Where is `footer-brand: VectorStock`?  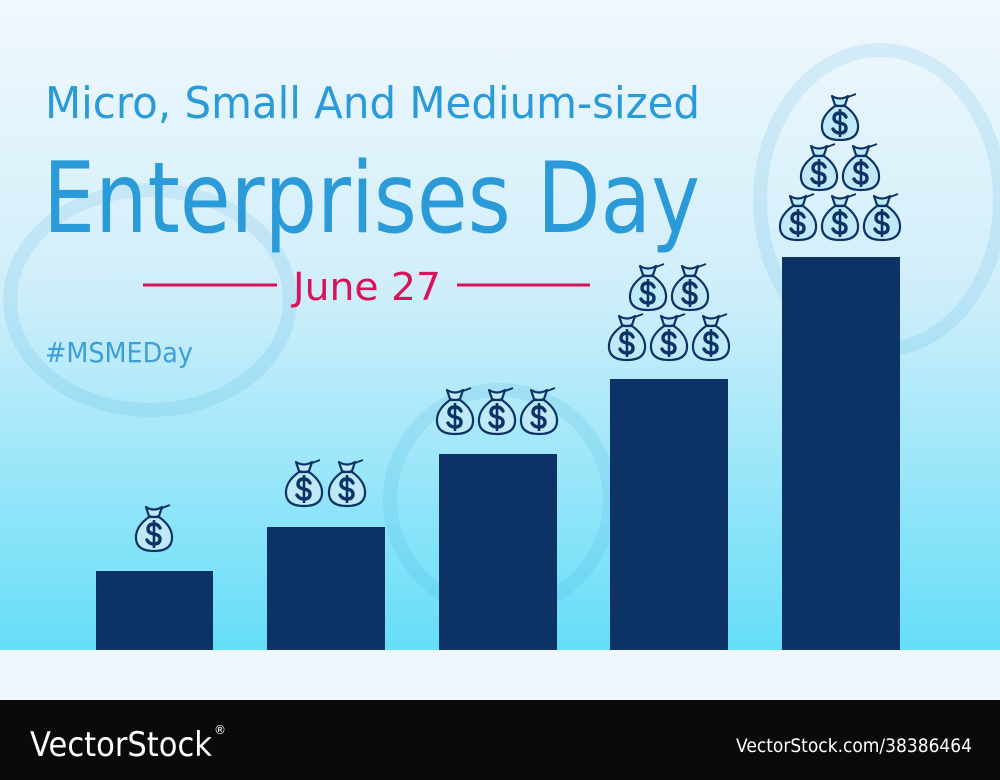 footer-brand: VectorStock is located at coordinates (121, 745).